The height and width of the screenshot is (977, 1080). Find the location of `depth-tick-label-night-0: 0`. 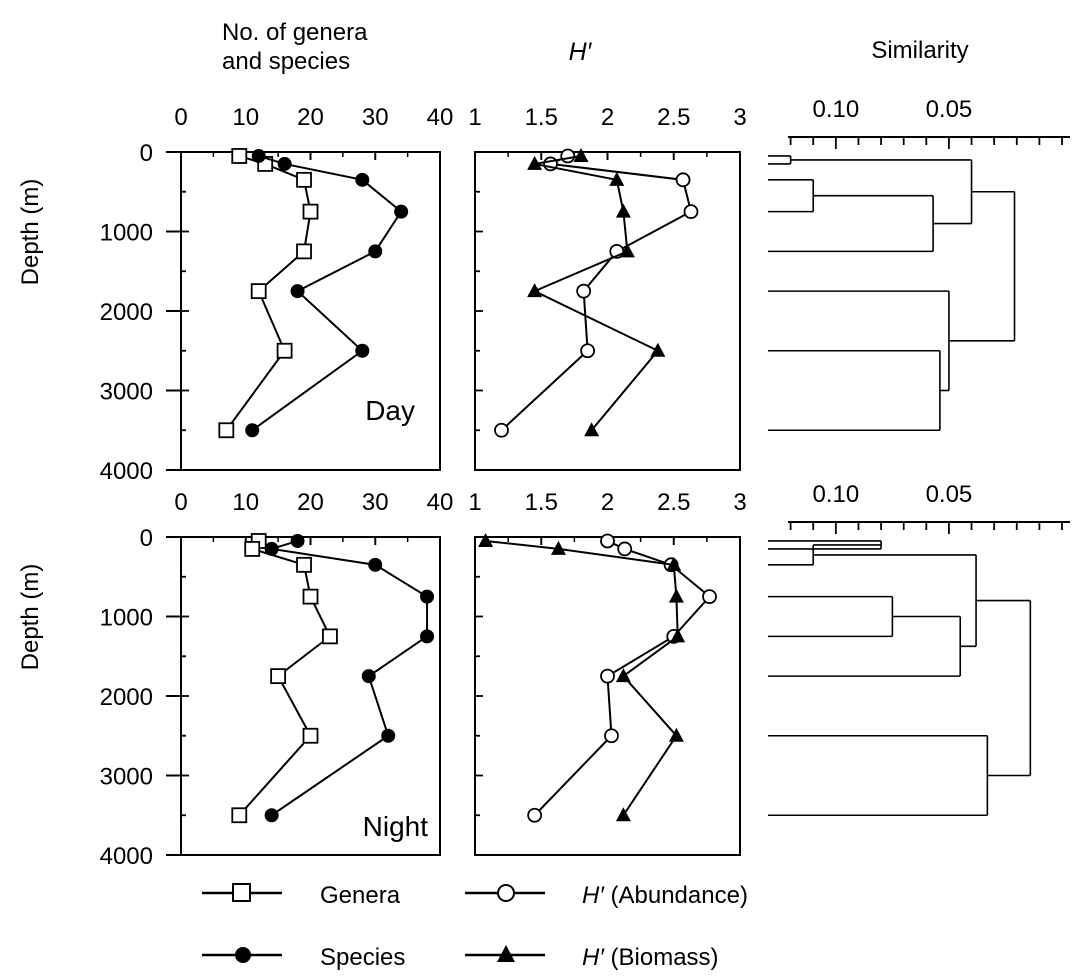

depth-tick-label-night-0: 0 is located at coordinates (146, 538).